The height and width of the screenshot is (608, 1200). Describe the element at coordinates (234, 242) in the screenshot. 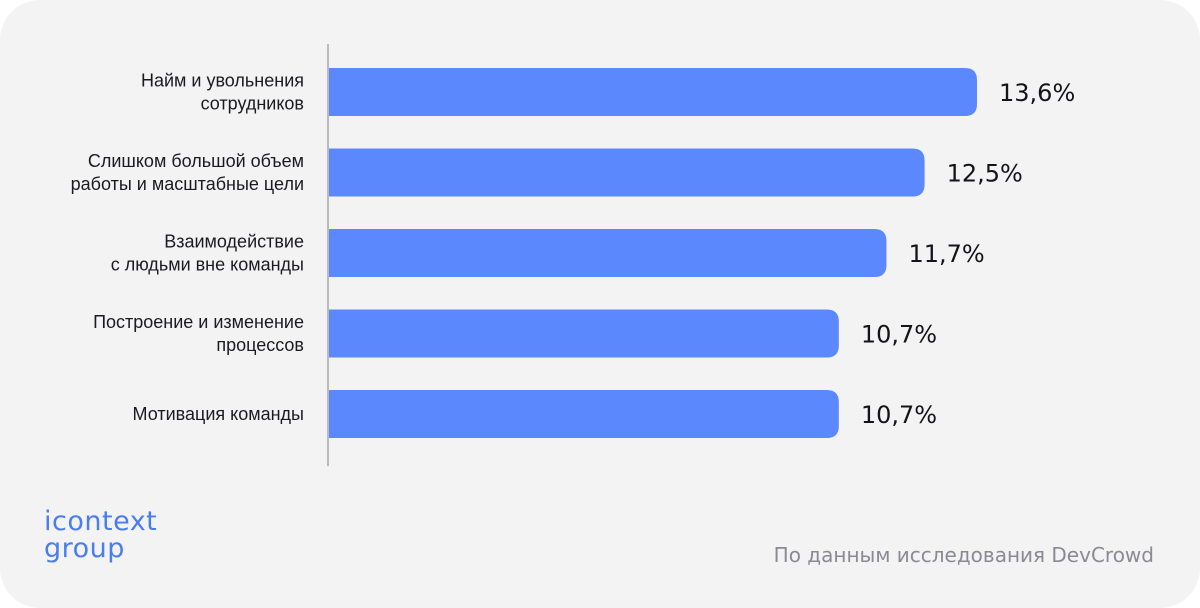

I see `category-label-3-line-1: Взаимодействие` at that location.